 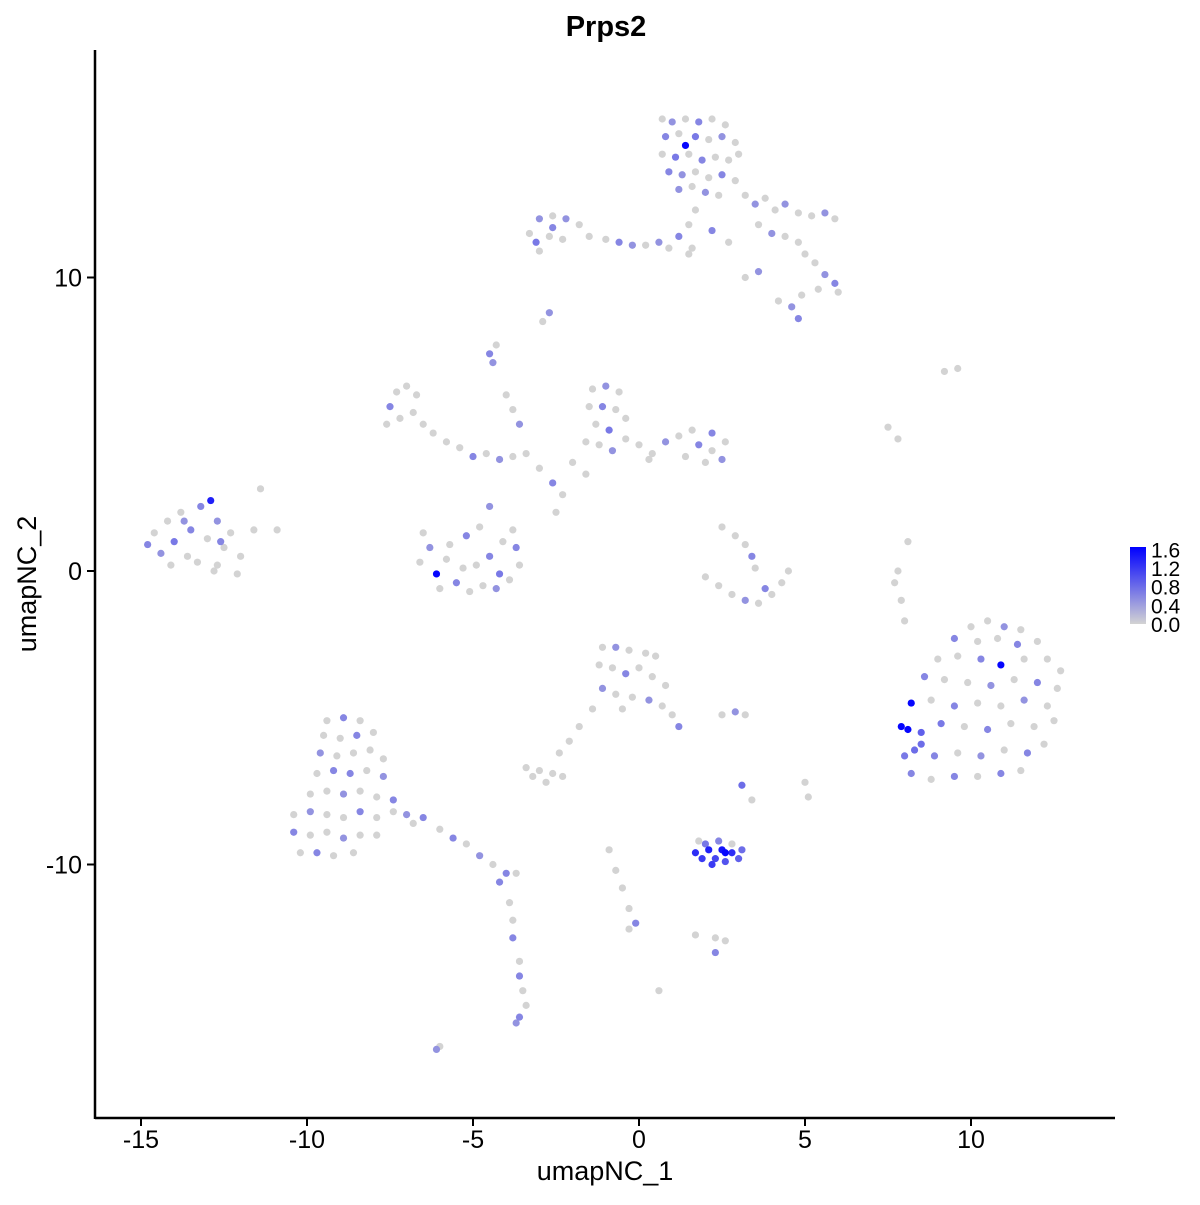 What do you see at coordinates (1165, 569) in the screenshot?
I see `colorbar-tick-label: 1.2` at bounding box center [1165, 569].